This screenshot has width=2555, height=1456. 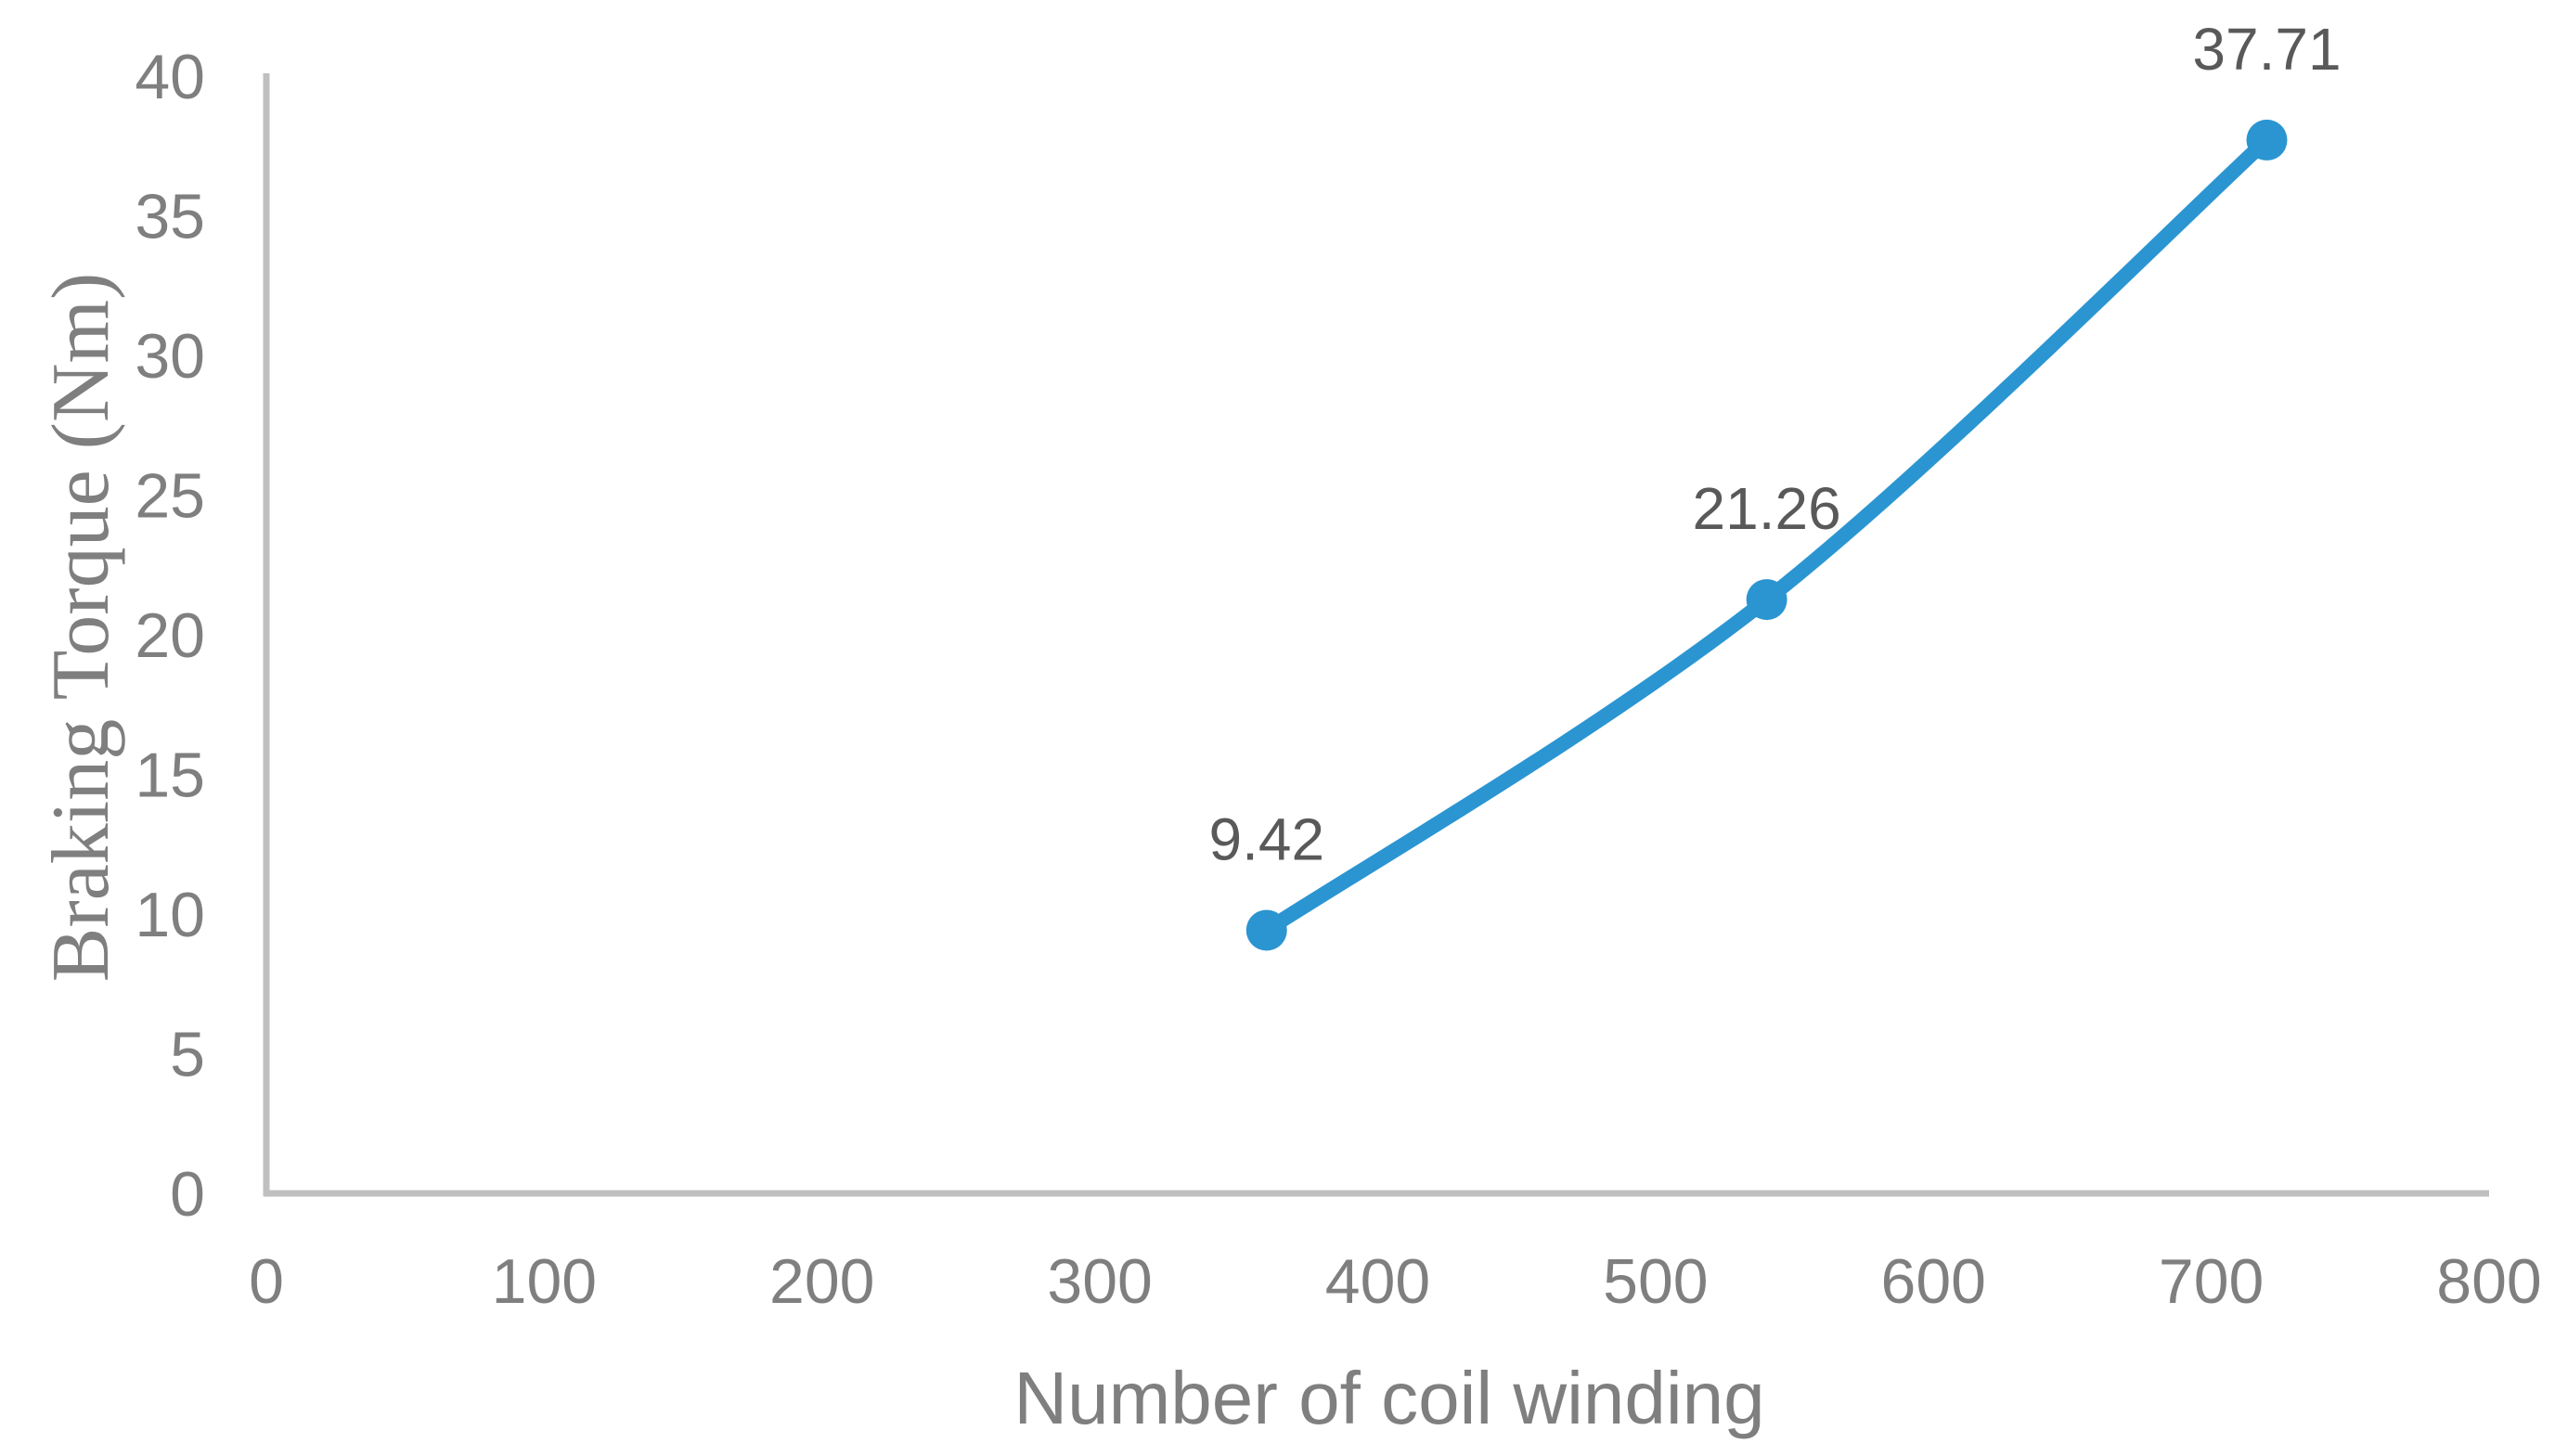 I want to click on y-axis-title: Braking Torque (Nm), so click(x=81, y=627).